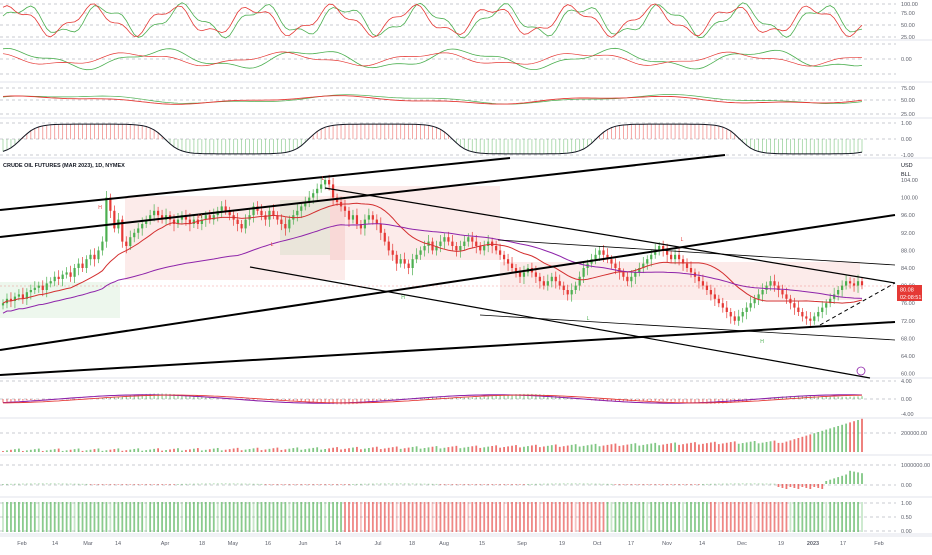 The image size is (932, 555). I want to click on x-tick-label: 18, so click(412, 544).